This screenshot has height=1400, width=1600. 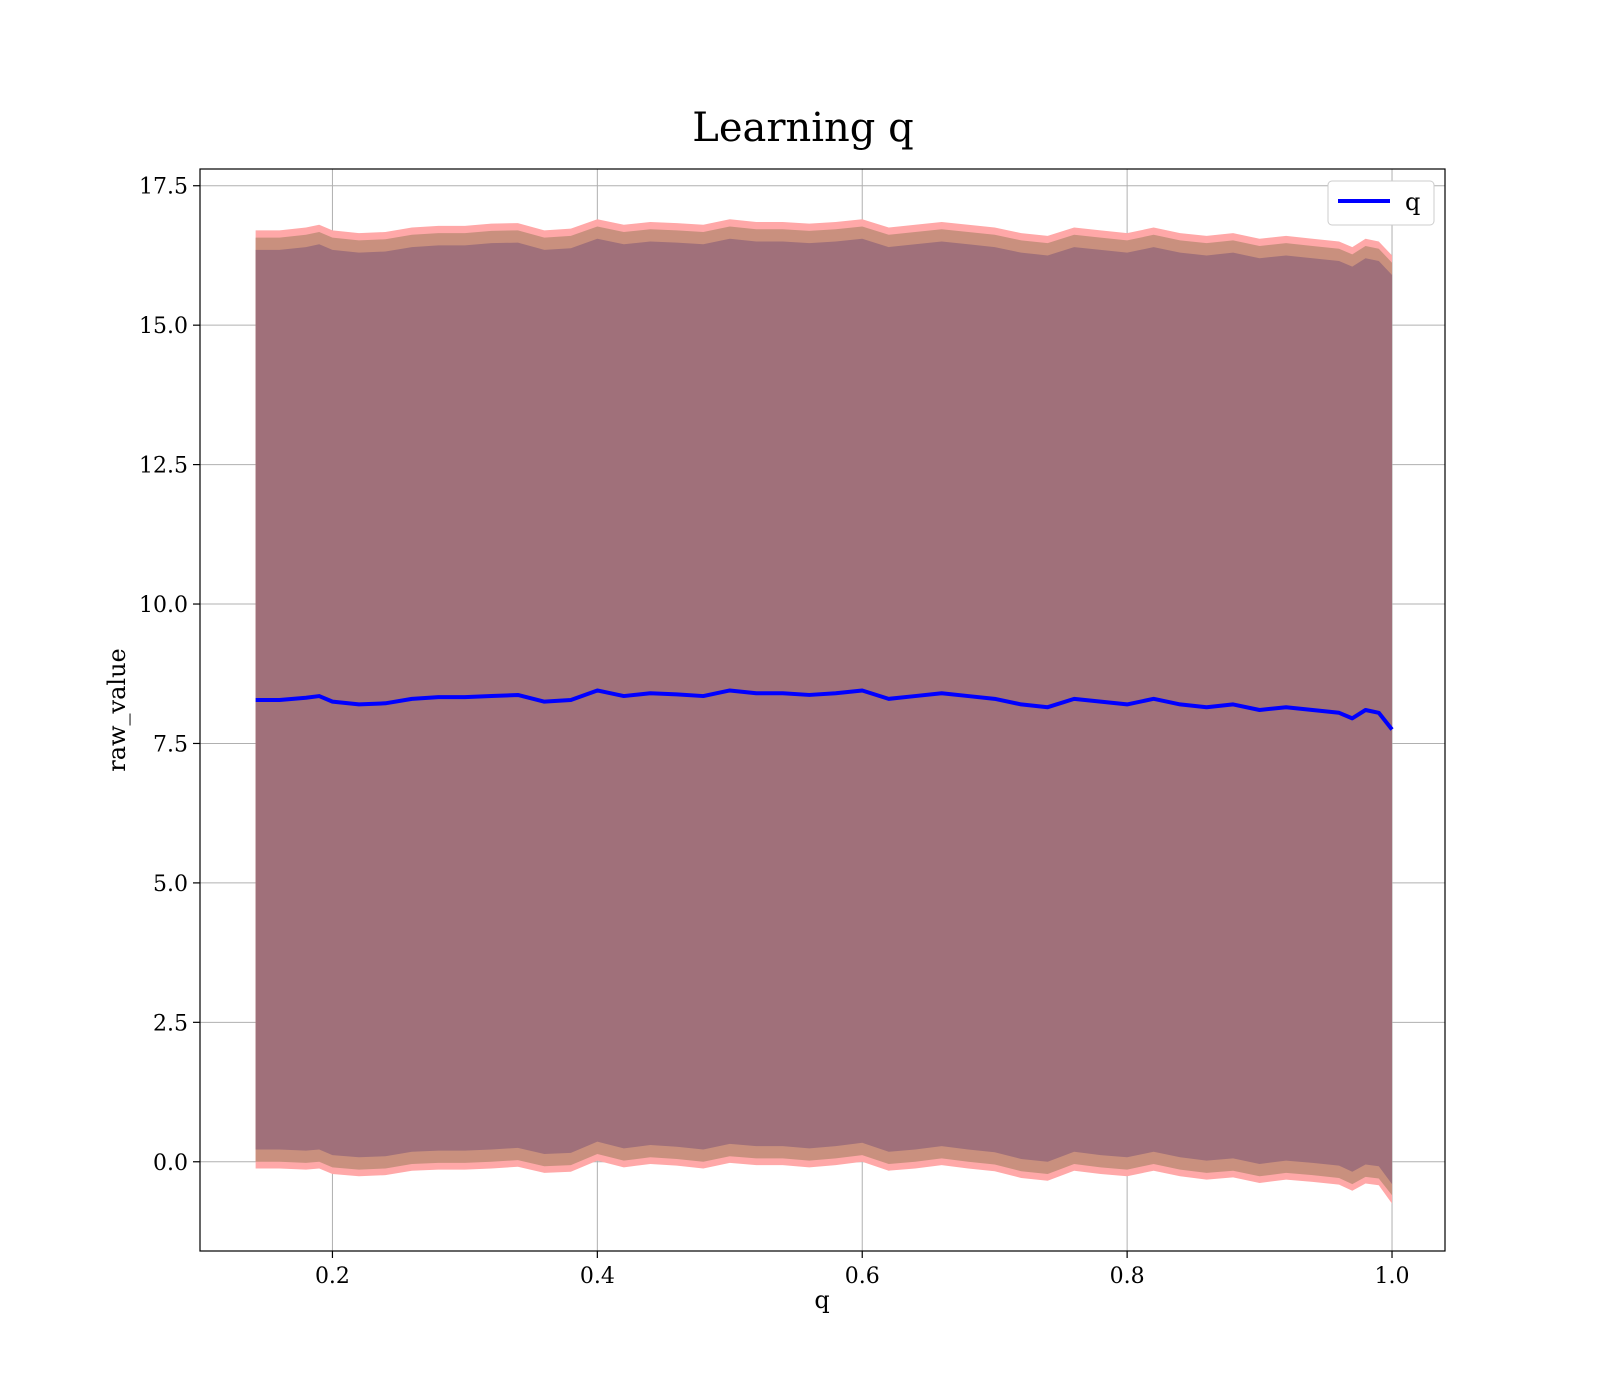 What do you see at coordinates (332, 1276) in the screenshot?
I see `x-tick-label: 0.2` at bounding box center [332, 1276].